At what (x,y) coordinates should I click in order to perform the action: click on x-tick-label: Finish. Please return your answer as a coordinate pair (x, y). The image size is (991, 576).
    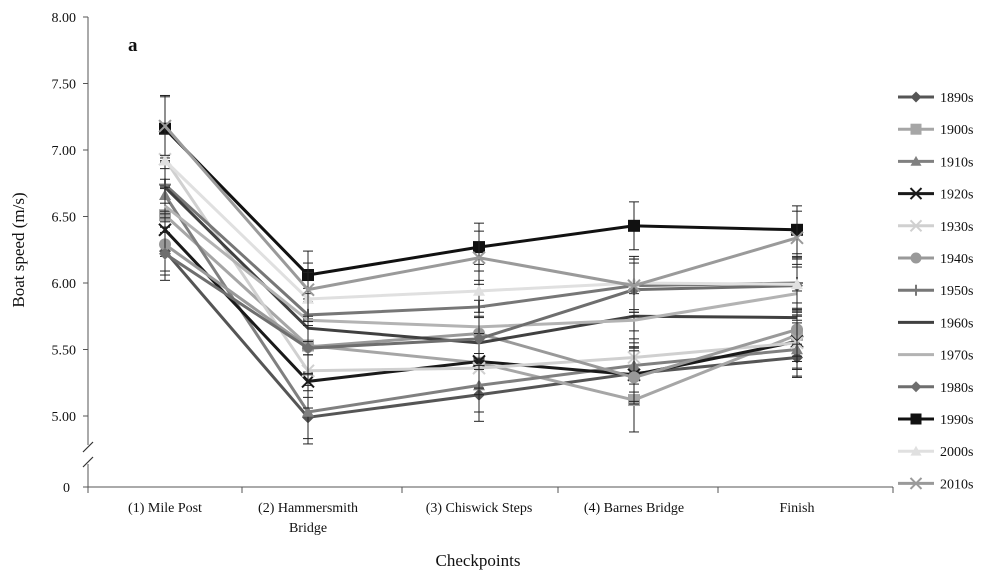
    Looking at the image, I should click on (796, 508).